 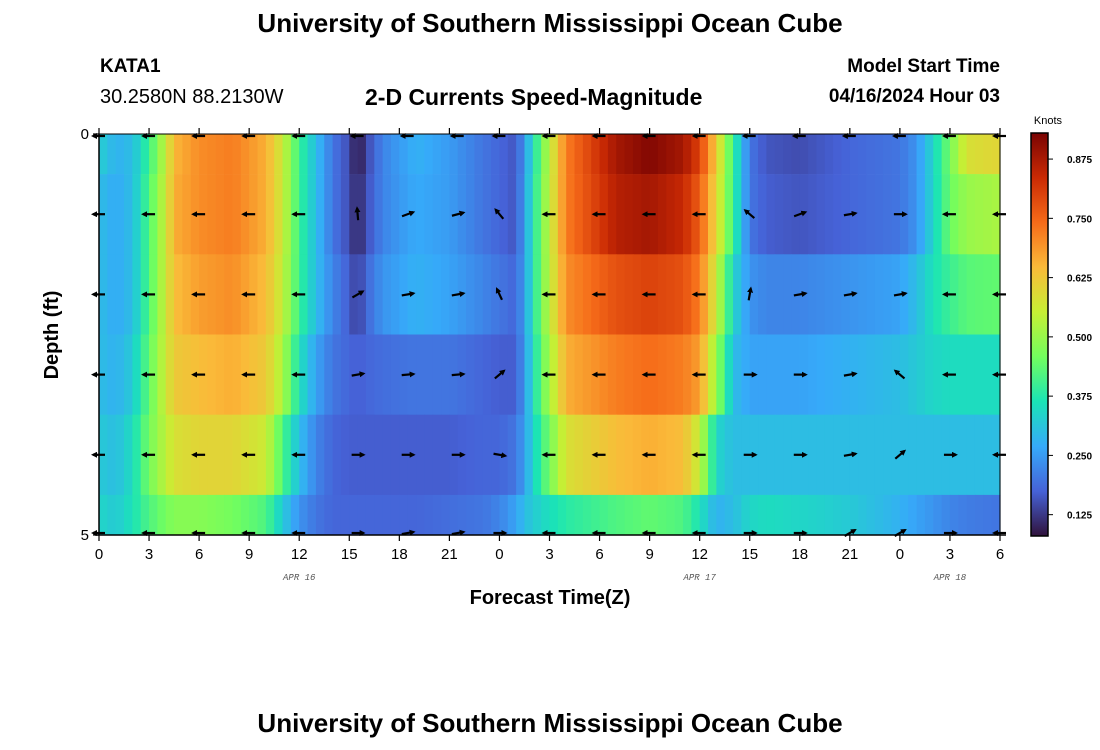 What do you see at coordinates (85, 535) in the screenshot?
I see `y-tick-label: 5` at bounding box center [85, 535].